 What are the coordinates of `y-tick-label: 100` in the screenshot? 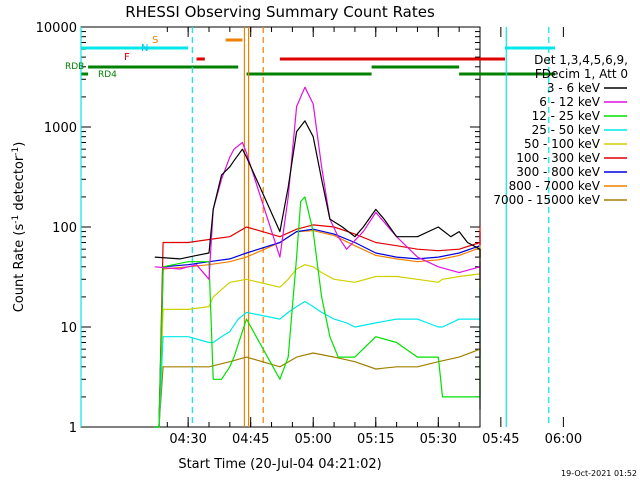 It's located at (64, 228).